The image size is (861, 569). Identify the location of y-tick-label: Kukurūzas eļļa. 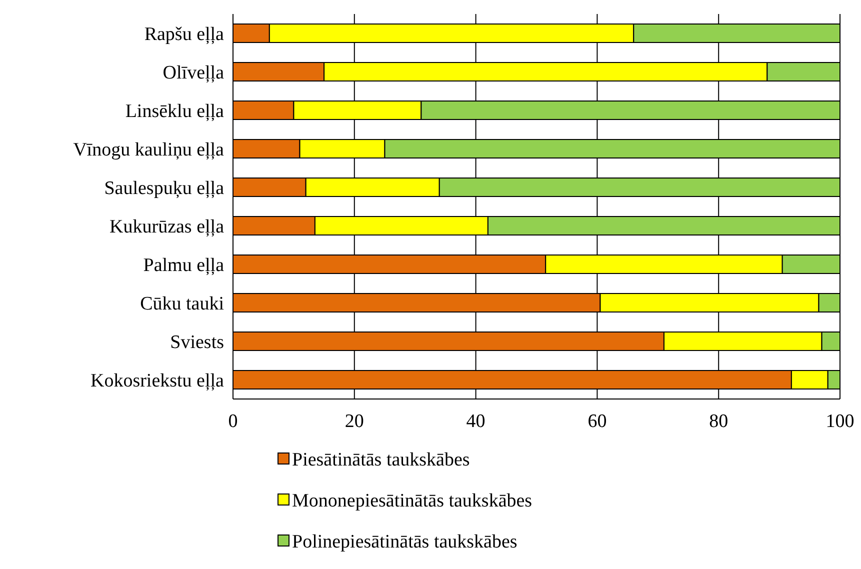
(167, 227).